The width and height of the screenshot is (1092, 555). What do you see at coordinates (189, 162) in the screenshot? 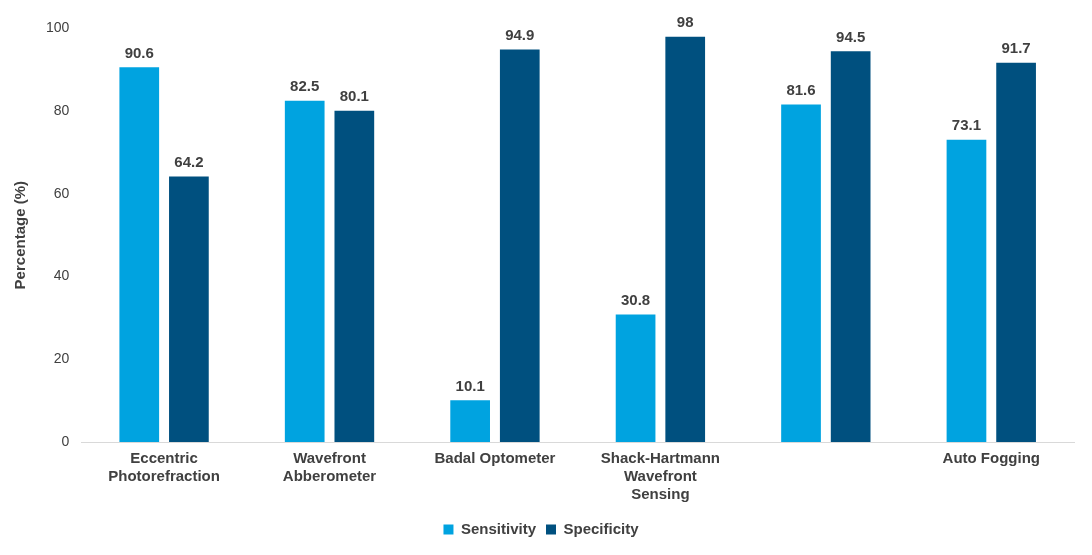
I see `data-label: 64.2` at bounding box center [189, 162].